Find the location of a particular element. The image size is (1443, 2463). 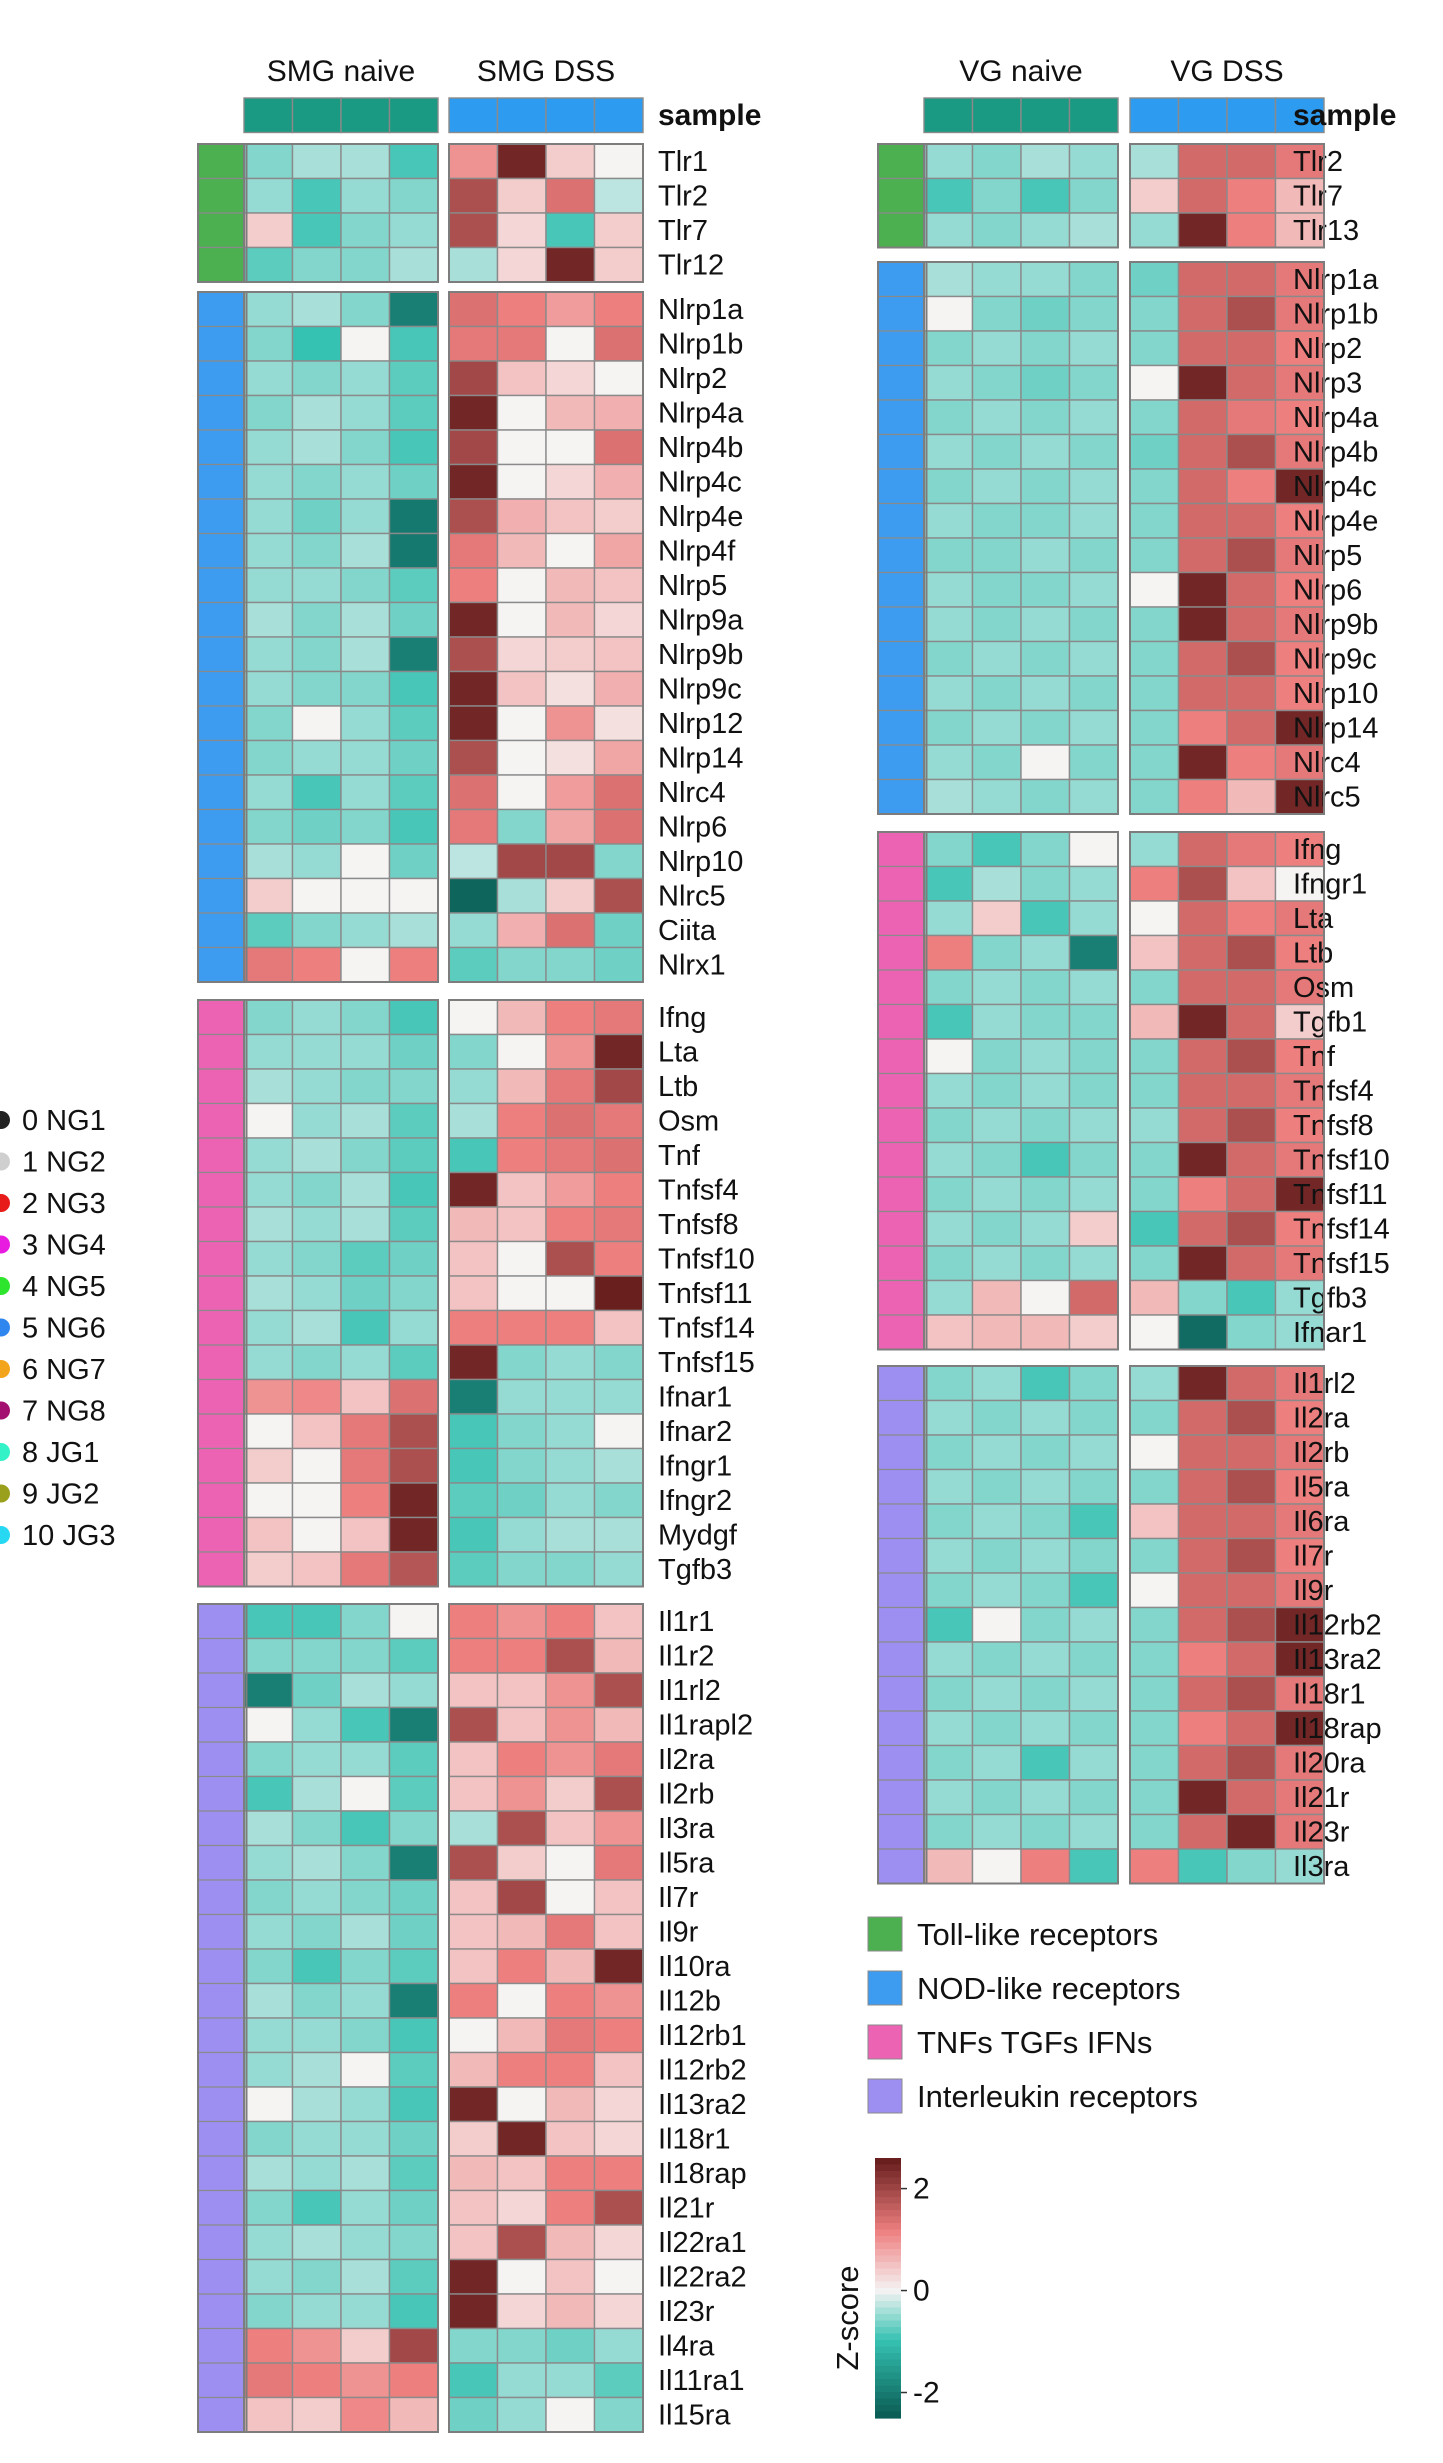

color-scale-tick-label: -2 is located at coordinates (926, 2393).